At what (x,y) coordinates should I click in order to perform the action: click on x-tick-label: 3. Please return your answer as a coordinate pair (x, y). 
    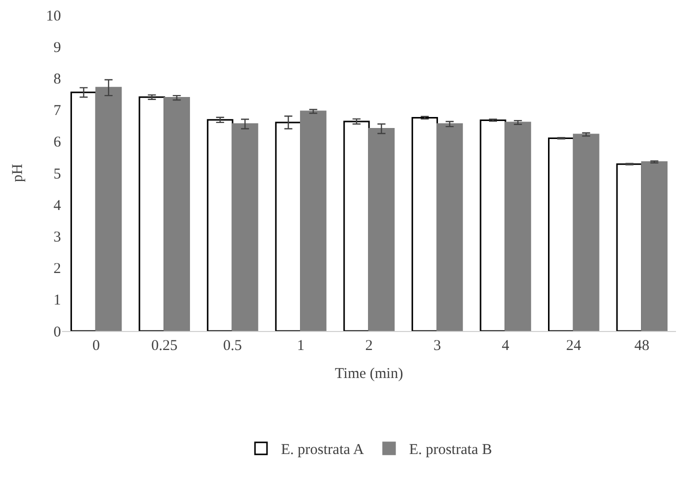
    Looking at the image, I should click on (437, 346).